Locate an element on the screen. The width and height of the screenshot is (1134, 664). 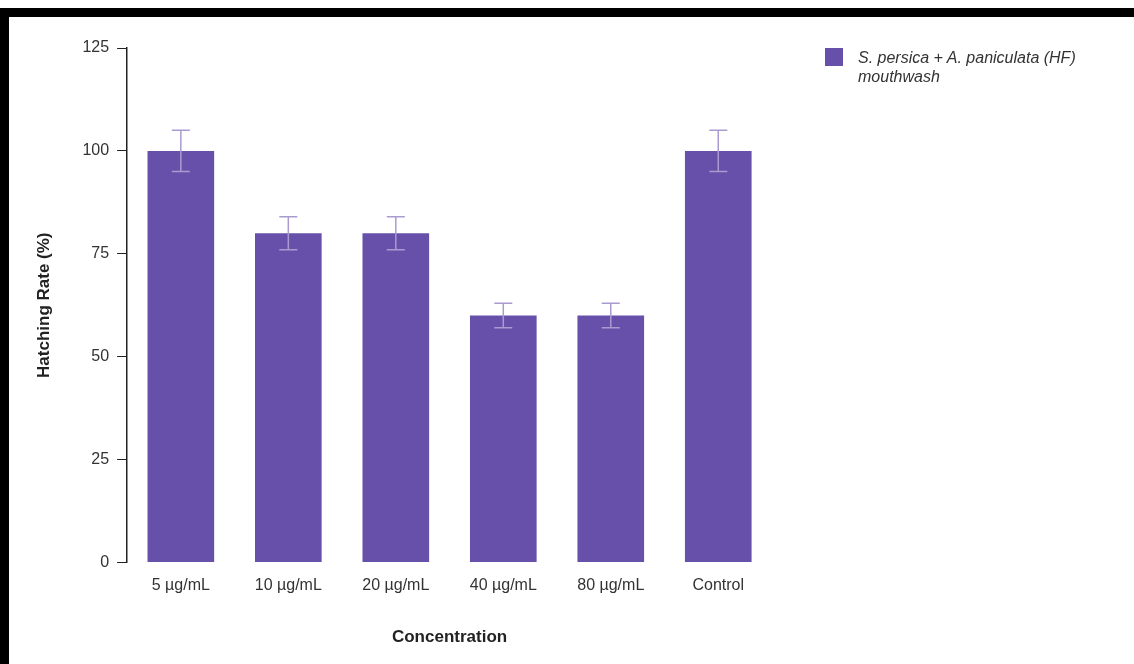
y-tick-label: 100 is located at coordinates (96, 150).